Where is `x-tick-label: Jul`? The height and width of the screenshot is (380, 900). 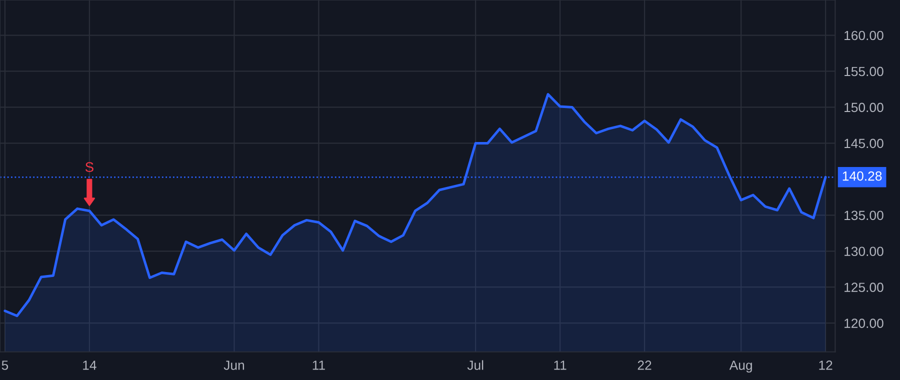 x-tick-label: Jul is located at coordinates (475, 365).